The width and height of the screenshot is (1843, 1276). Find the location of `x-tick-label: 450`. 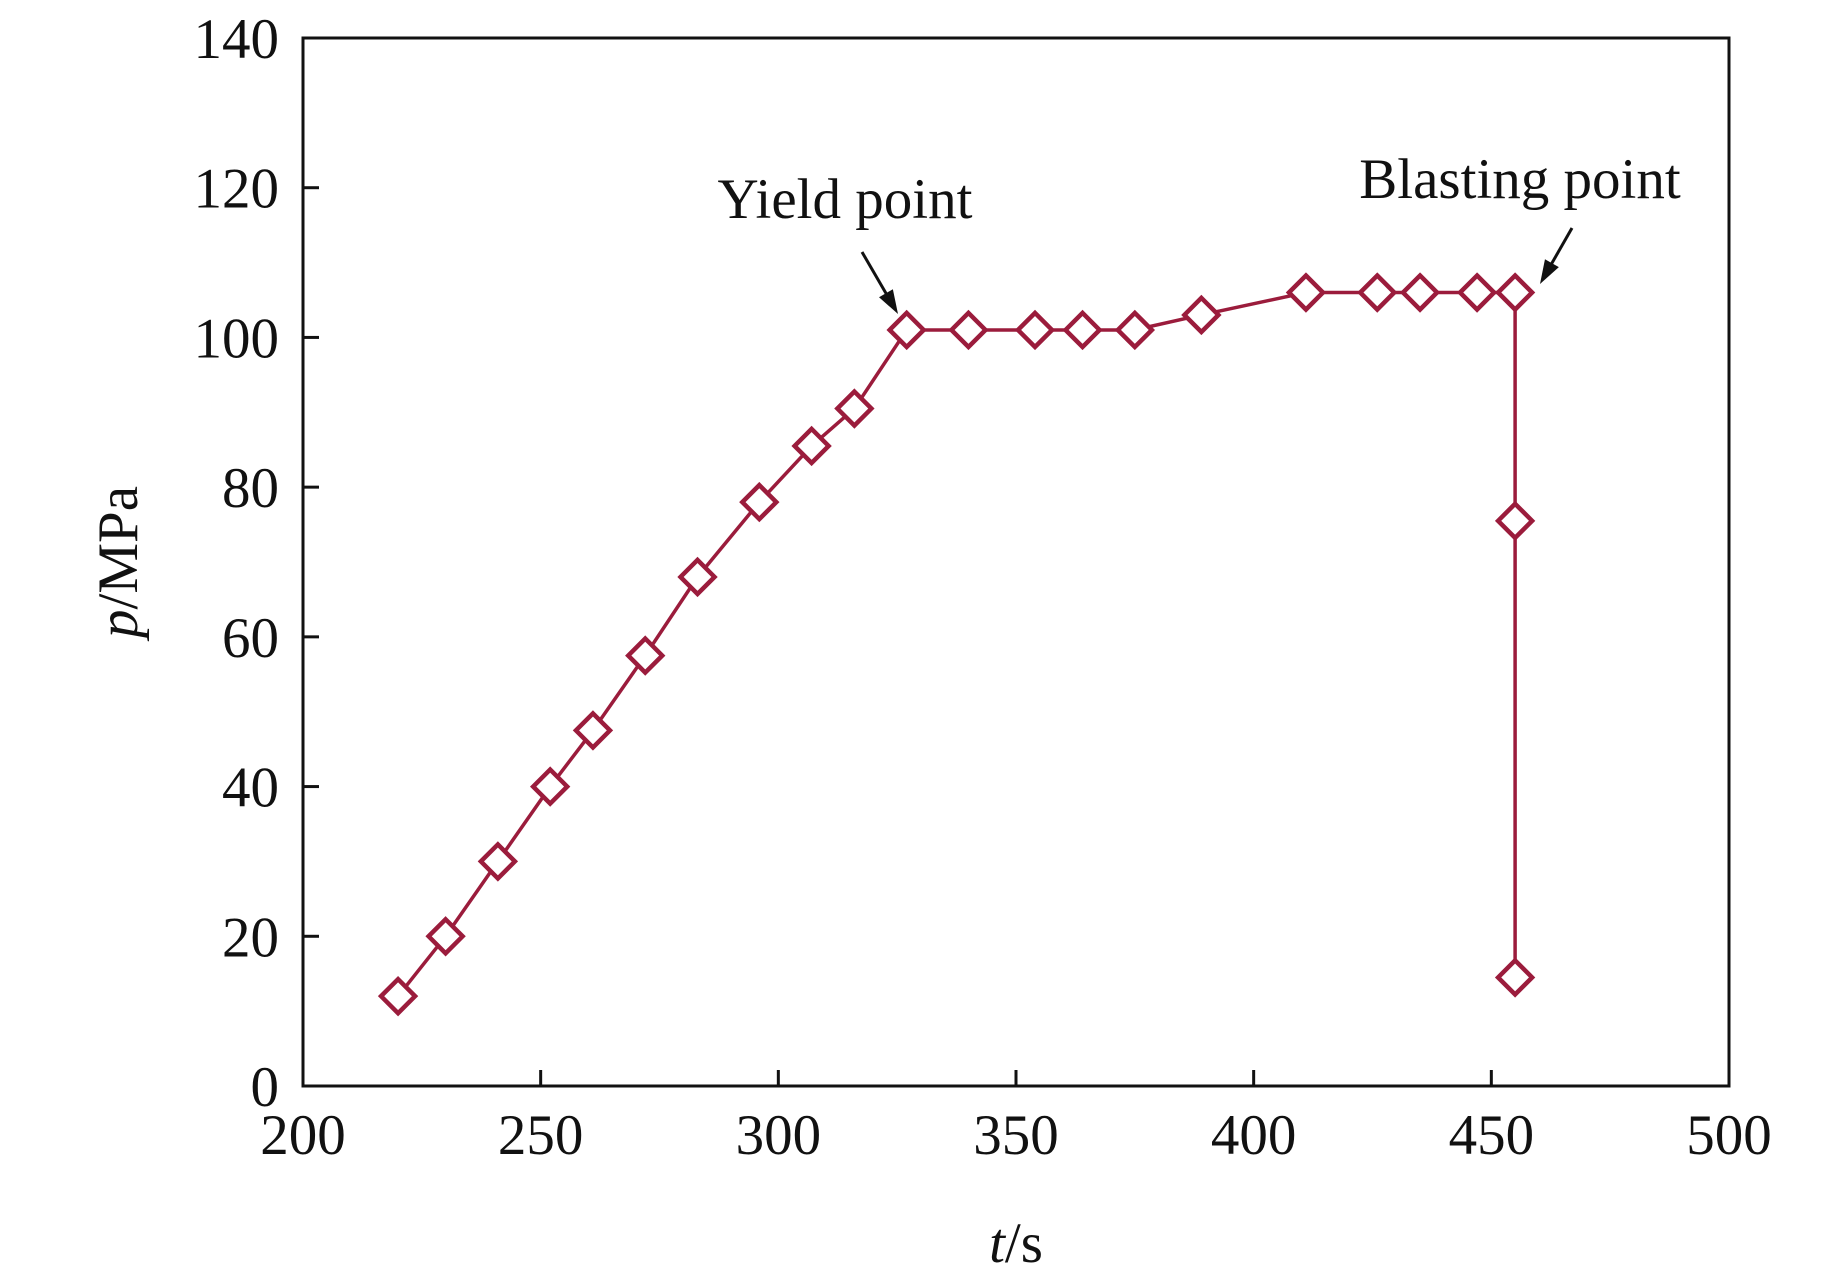

x-tick-label: 450 is located at coordinates (1492, 1135).